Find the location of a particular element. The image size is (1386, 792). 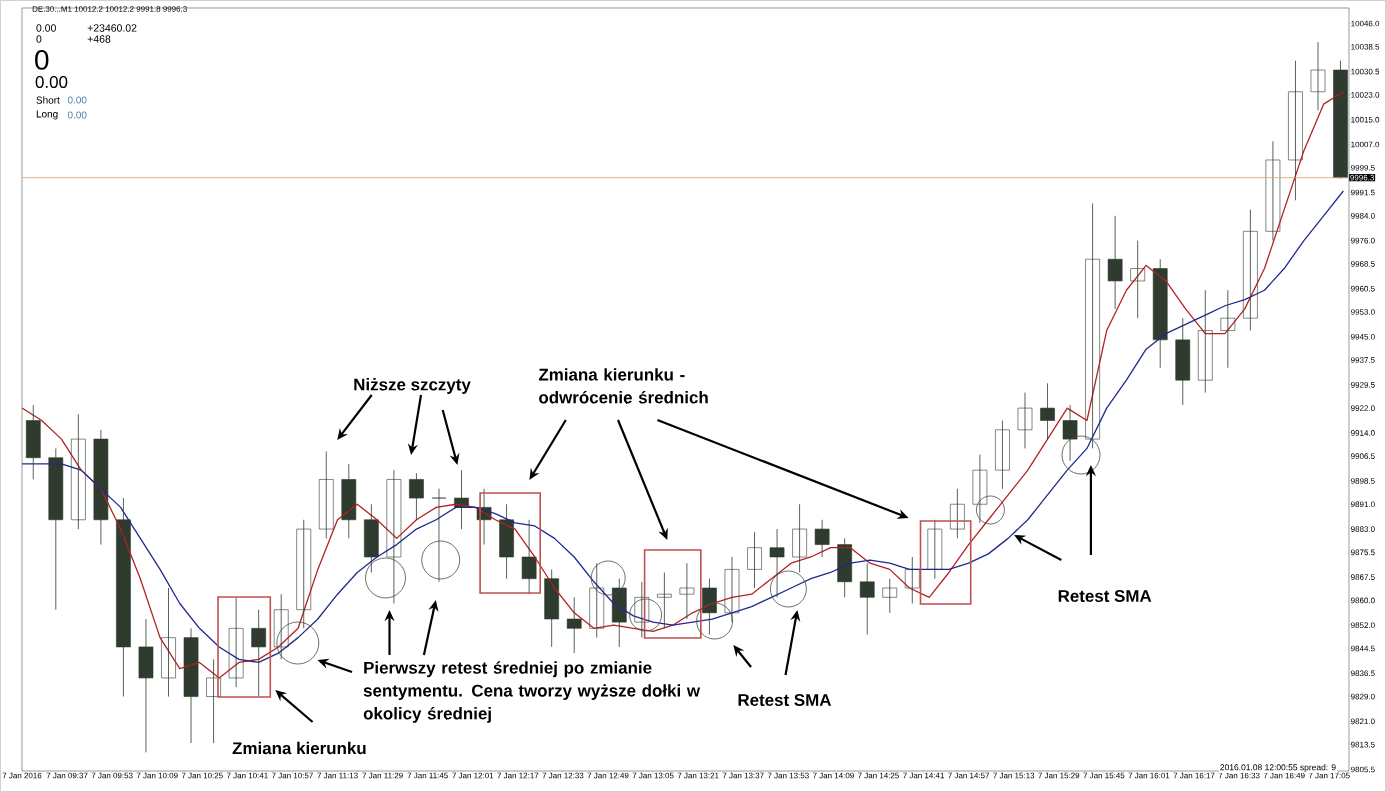

annotation: Short is located at coordinates (48, 100).